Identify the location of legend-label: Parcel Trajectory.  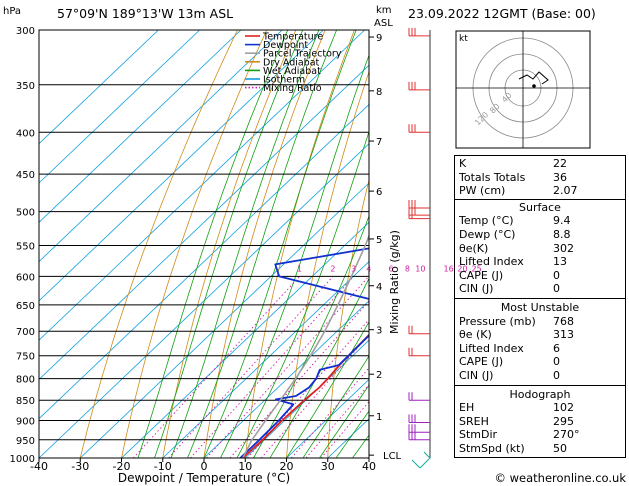
(302, 54).